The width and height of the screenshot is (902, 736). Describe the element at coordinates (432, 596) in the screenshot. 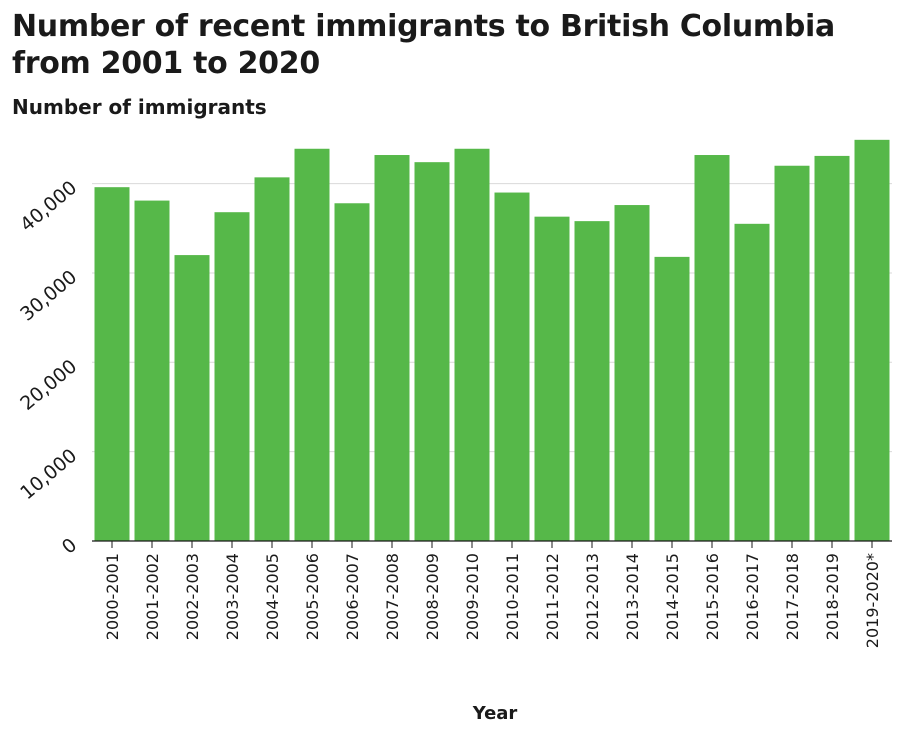

I see `x-tick-label: 2008-2009` at that location.